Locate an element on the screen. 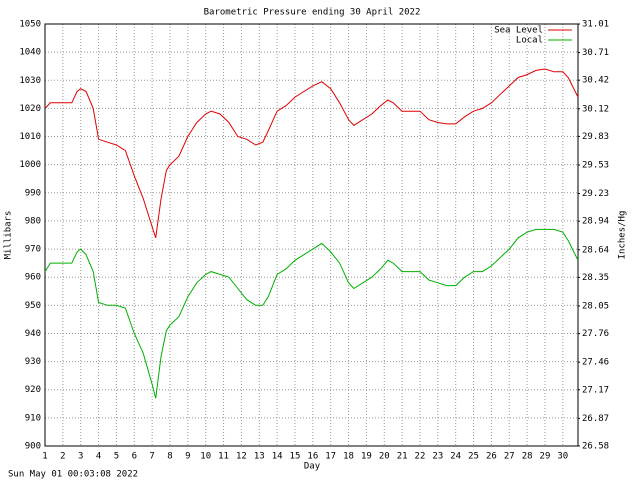 The image size is (640, 480). y2-axis-label: Inches/Hg is located at coordinates (623, 235).